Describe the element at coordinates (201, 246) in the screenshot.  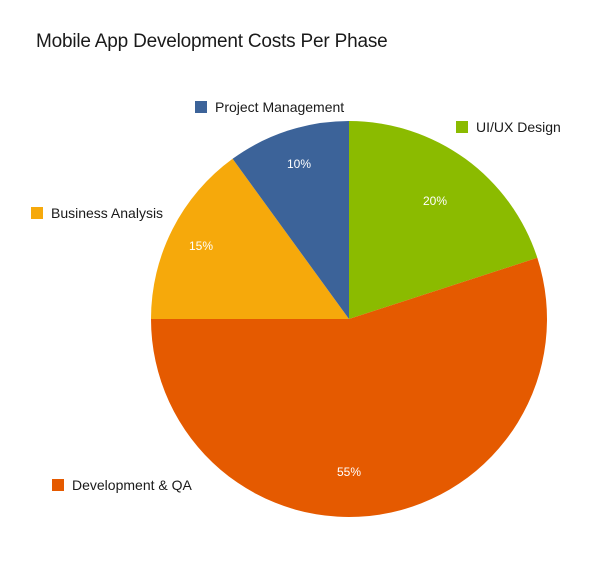
I see `slice-label-business-analysis: 15%` at that location.